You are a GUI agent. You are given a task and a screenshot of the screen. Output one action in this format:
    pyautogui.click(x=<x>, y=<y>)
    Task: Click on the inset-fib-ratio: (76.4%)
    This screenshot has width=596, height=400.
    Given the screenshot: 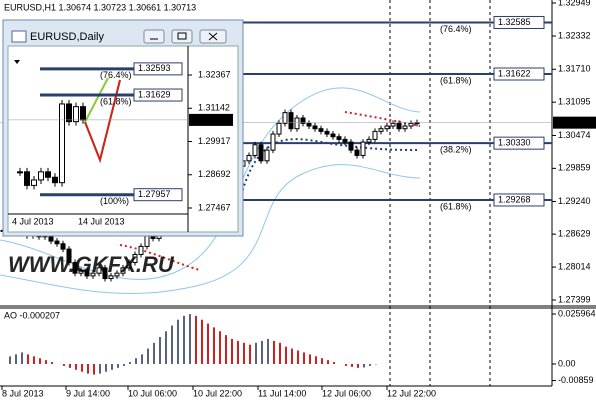 What is the action you would take?
    pyautogui.click(x=116, y=75)
    